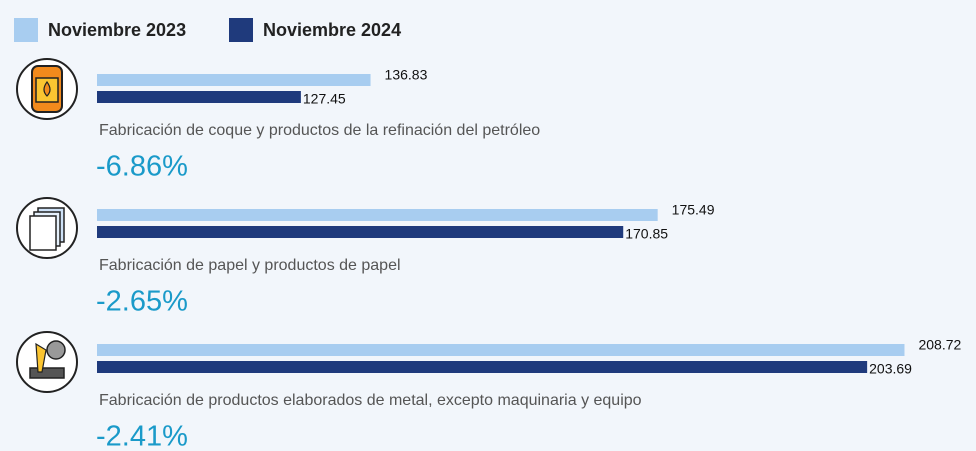  What do you see at coordinates (117, 30) in the screenshot?
I see `legend-label: Noviembre 2023` at bounding box center [117, 30].